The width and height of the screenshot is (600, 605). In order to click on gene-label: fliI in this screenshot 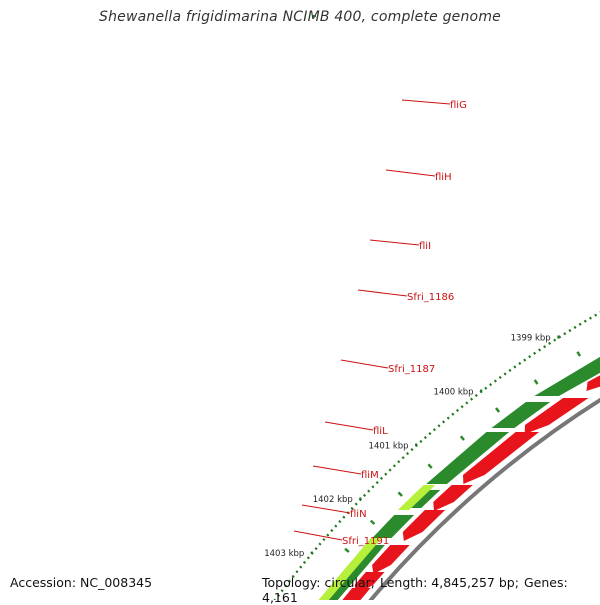, I will do `click(425, 246)`.